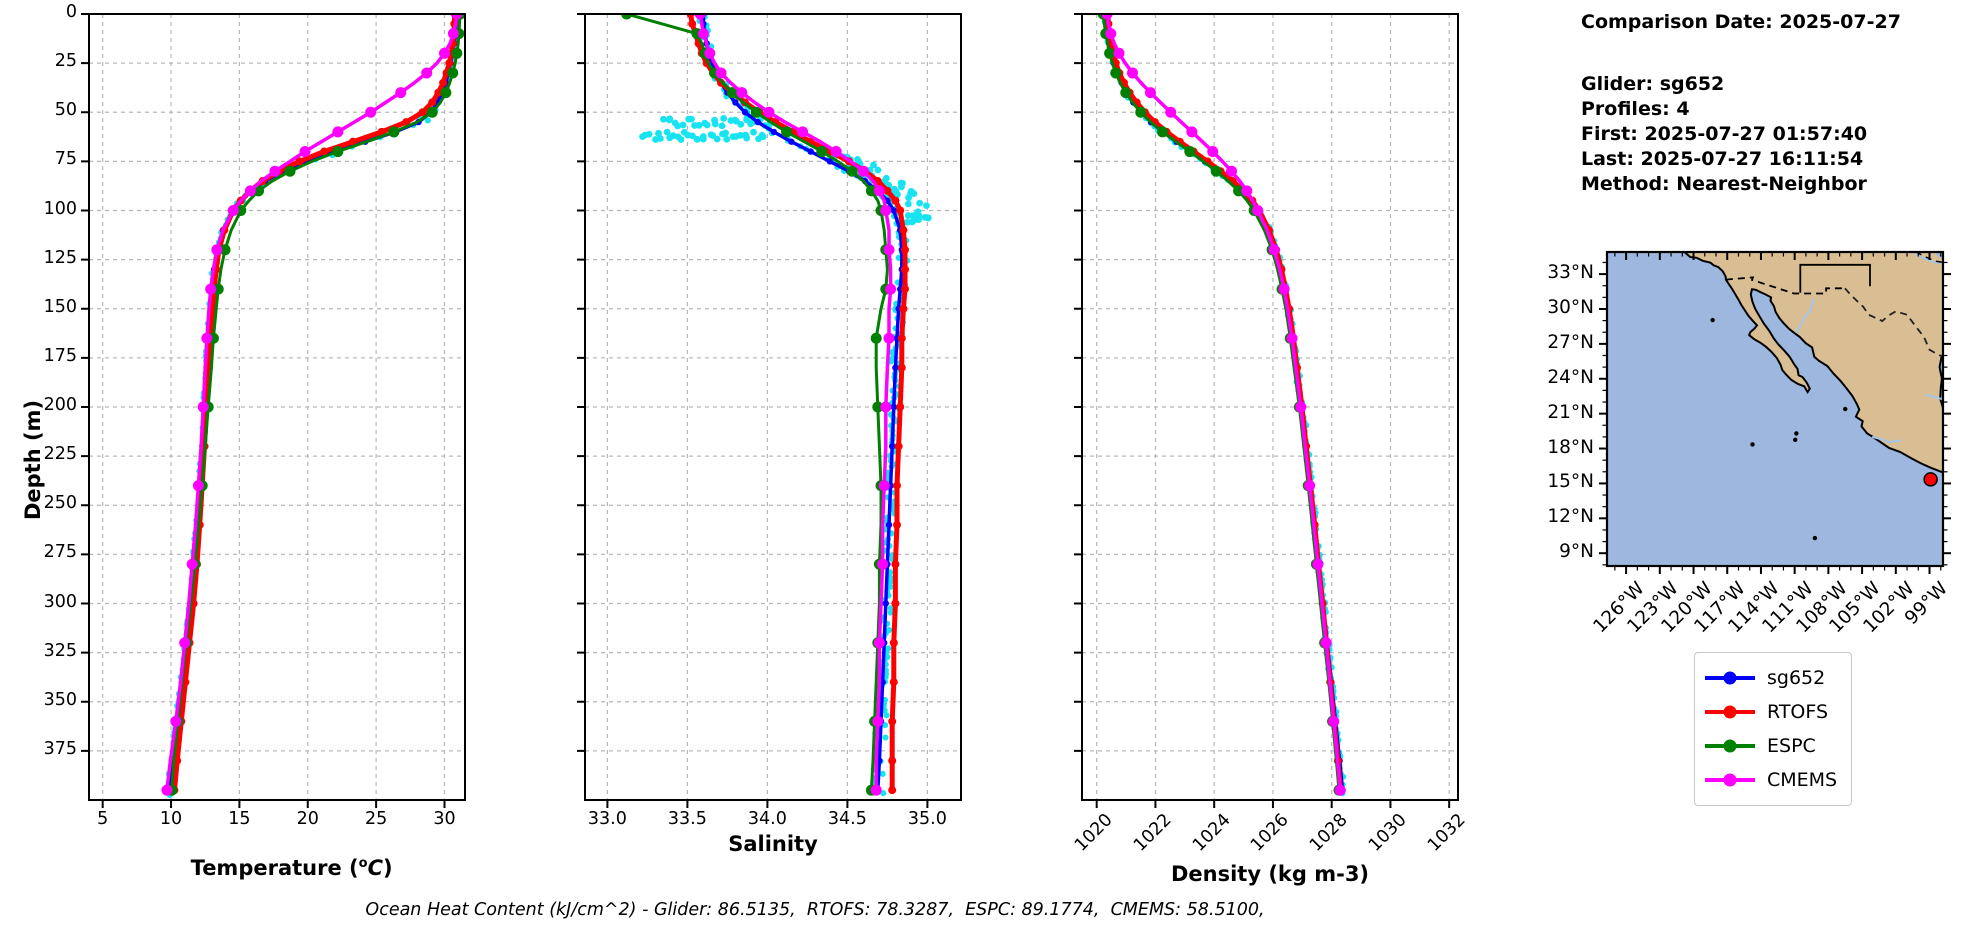 The height and width of the screenshot is (934, 1978). Describe the element at coordinates (65, 61) in the screenshot. I see `depth-ytick-label: 25` at that location.